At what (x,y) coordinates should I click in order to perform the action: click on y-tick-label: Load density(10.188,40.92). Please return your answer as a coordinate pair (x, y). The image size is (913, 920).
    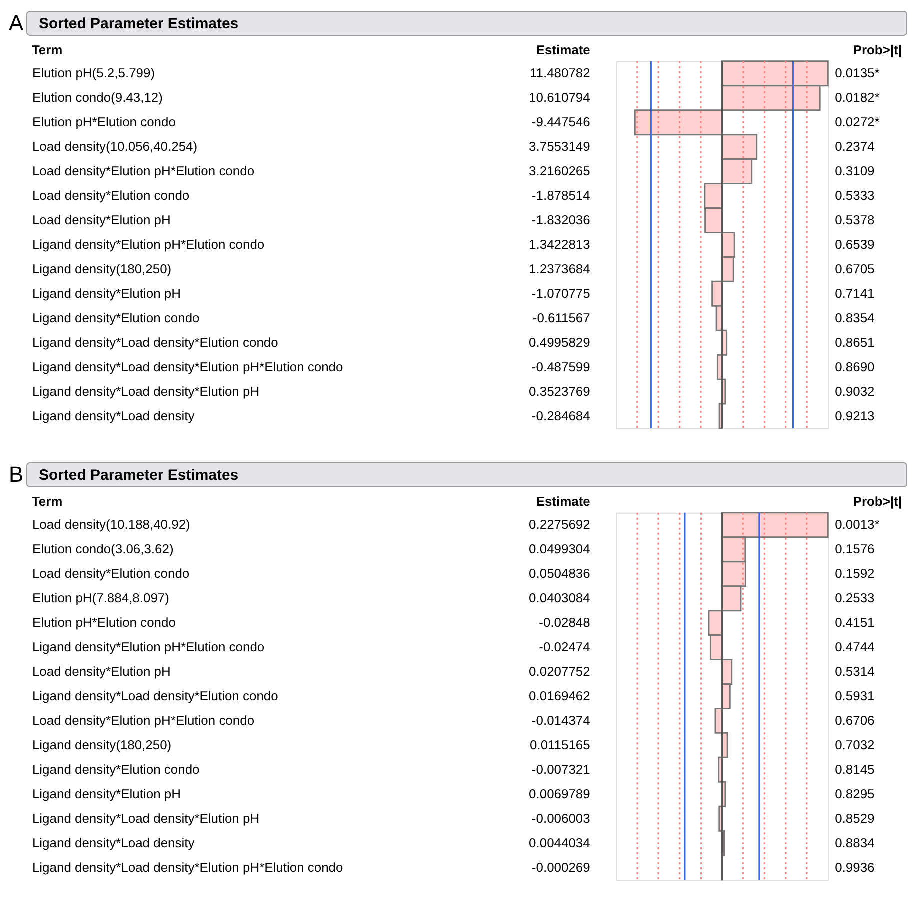
    Looking at the image, I should click on (111, 524).